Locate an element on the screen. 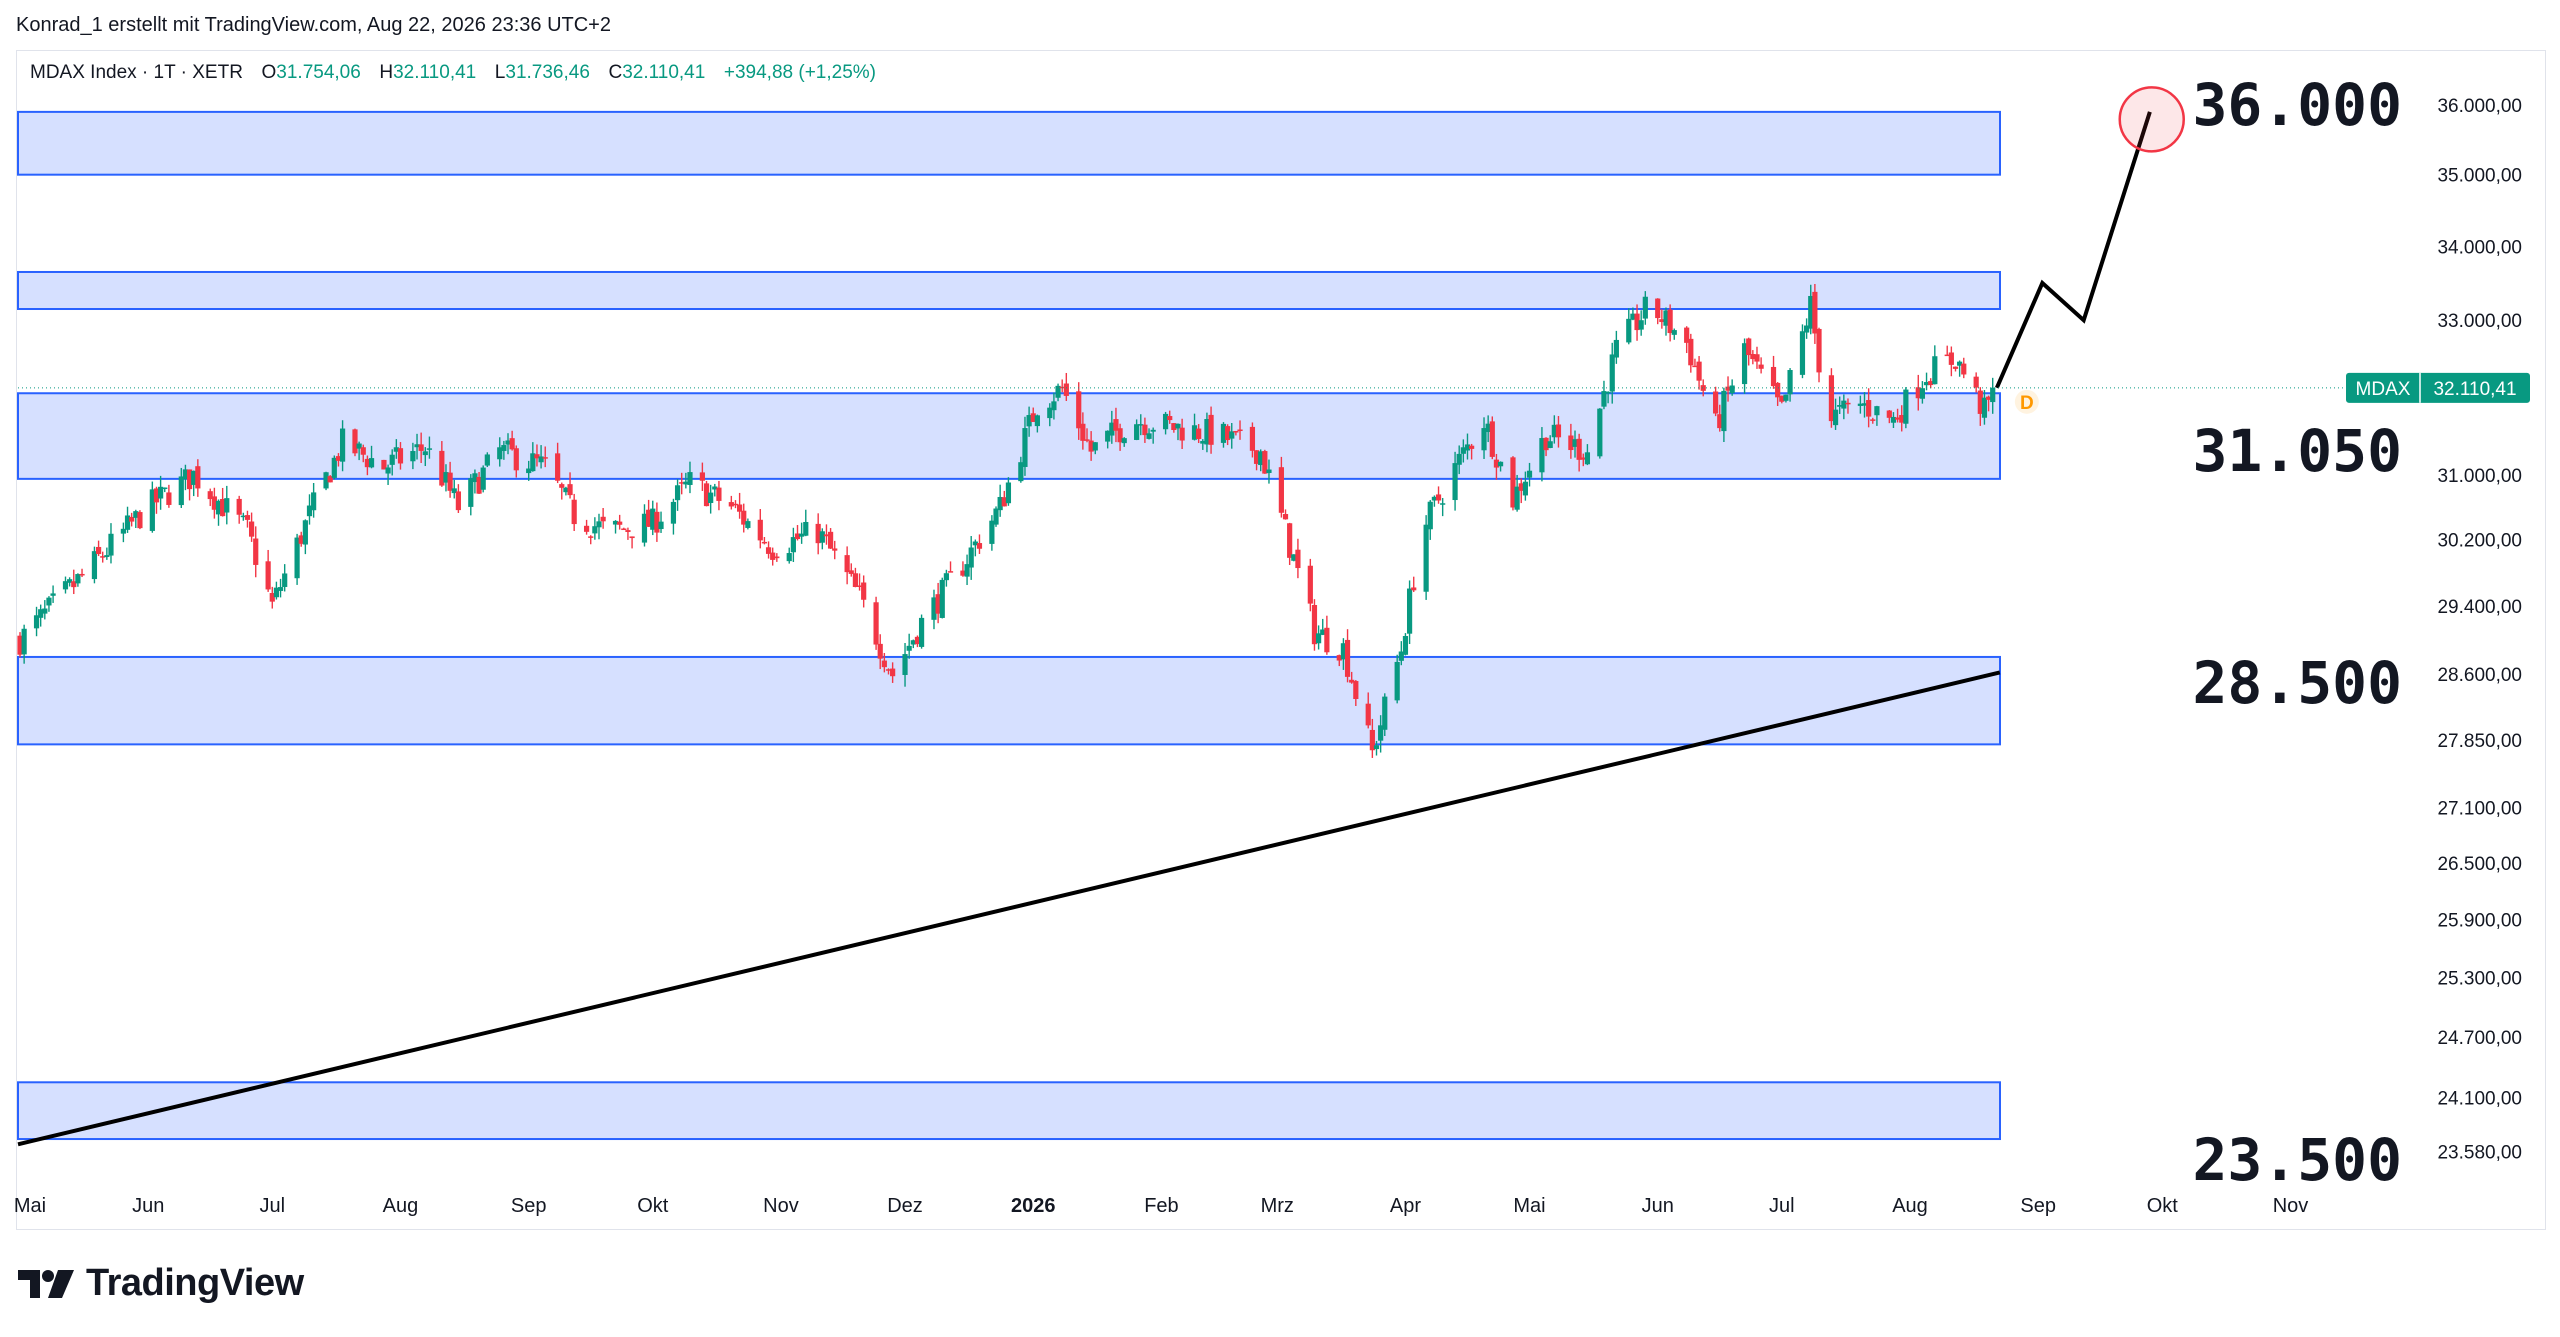 This screenshot has width=2560, height=1337. tradingview-logo: TradingView is located at coordinates (161, 1283).